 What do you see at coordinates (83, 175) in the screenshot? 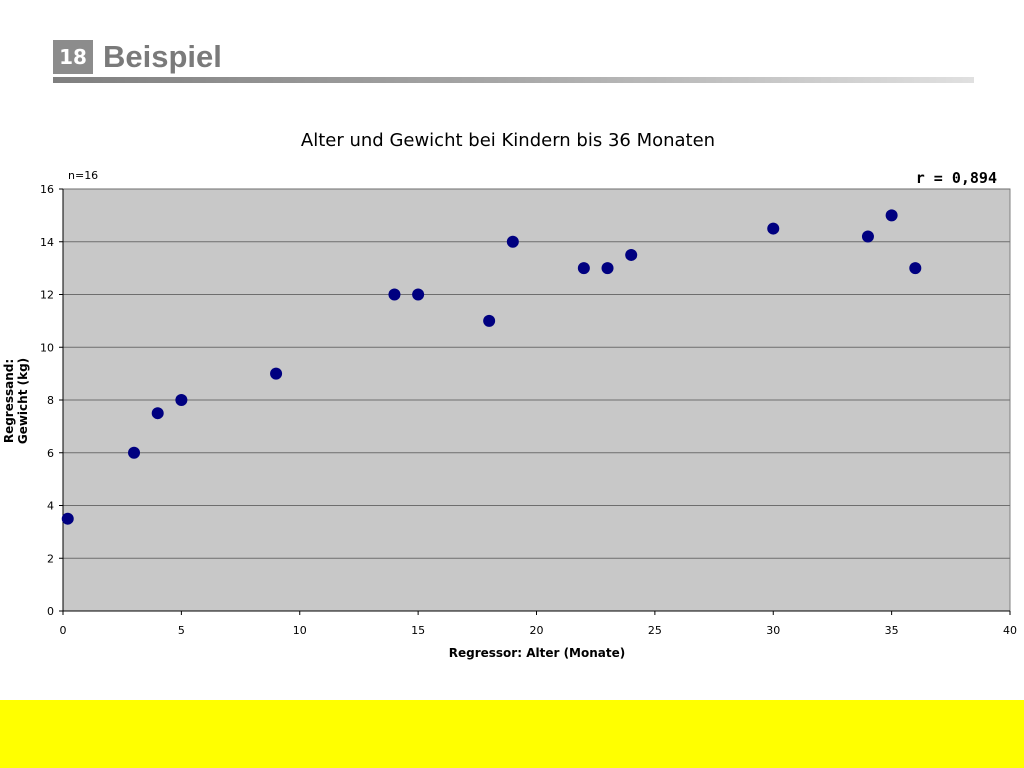
I see `sample-size-label: n=16` at bounding box center [83, 175].